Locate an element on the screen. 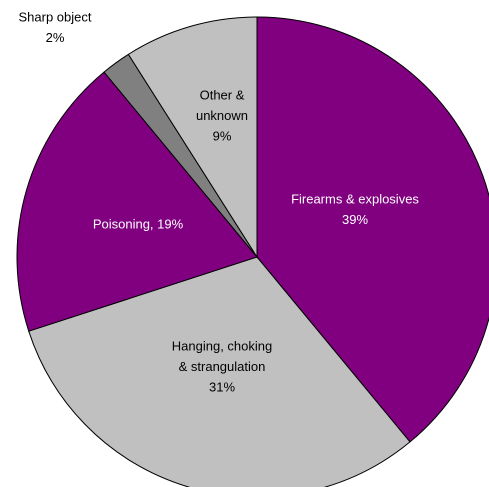 This screenshot has height=487, width=489. slice-label: 39% is located at coordinates (355, 219).